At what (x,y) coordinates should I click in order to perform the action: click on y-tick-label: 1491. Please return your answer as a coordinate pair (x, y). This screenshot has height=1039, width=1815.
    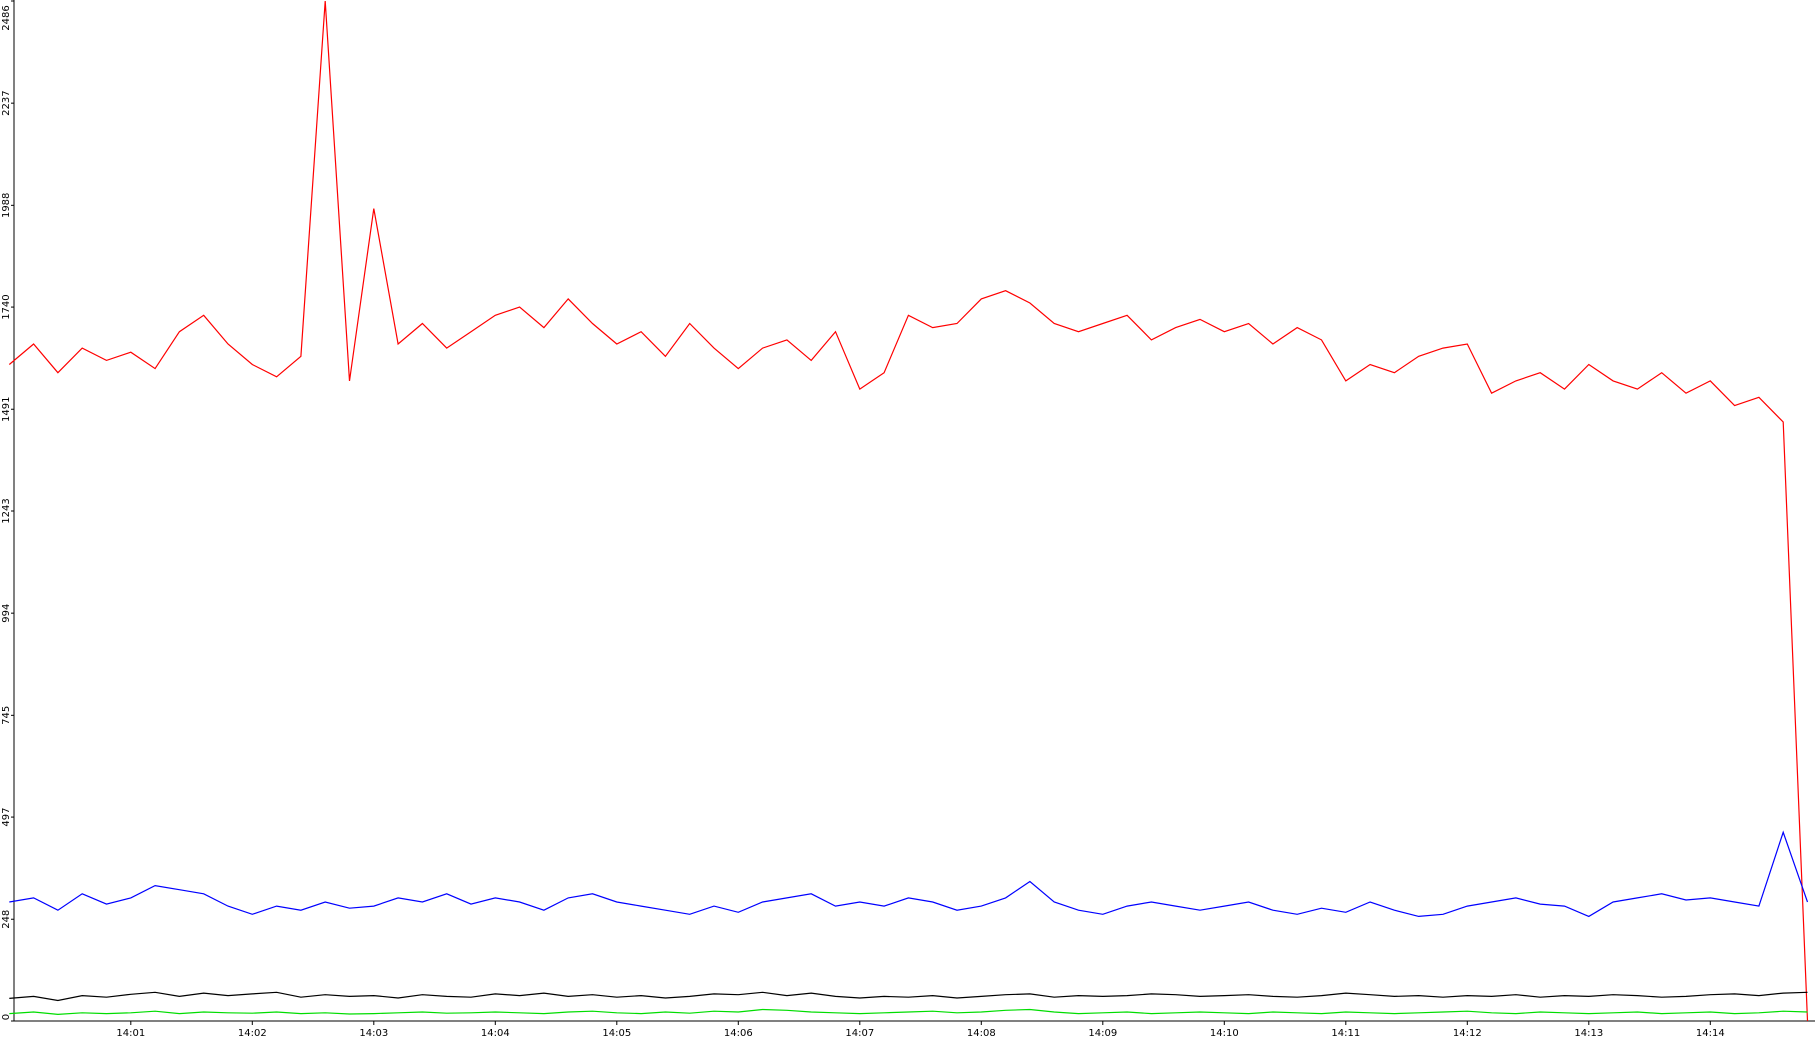
    Looking at the image, I should click on (6, 409).